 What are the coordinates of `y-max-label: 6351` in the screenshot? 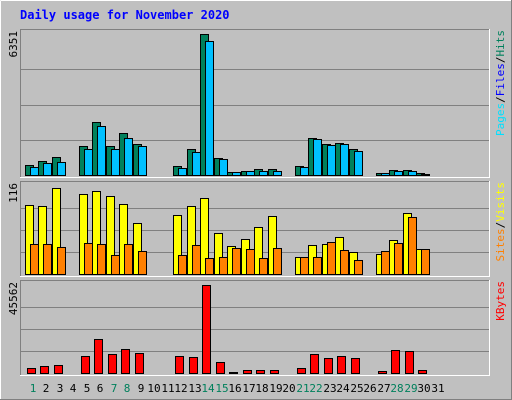 It's located at (13, 44).